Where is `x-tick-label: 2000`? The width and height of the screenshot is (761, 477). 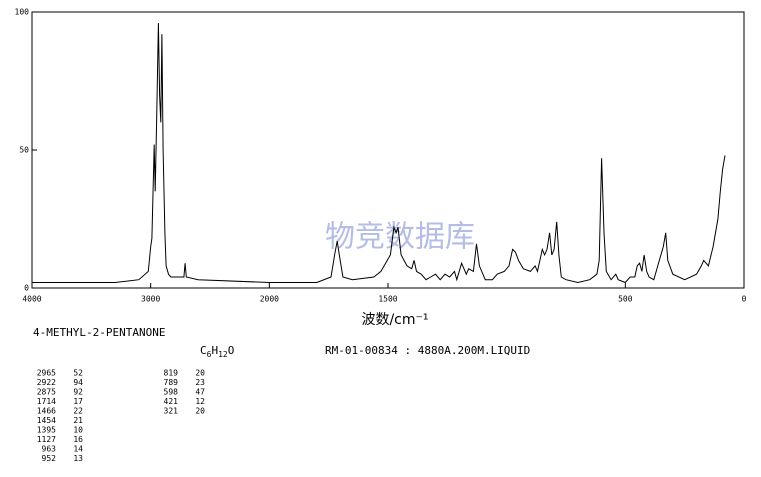 x-tick-label: 2000 is located at coordinates (269, 299).